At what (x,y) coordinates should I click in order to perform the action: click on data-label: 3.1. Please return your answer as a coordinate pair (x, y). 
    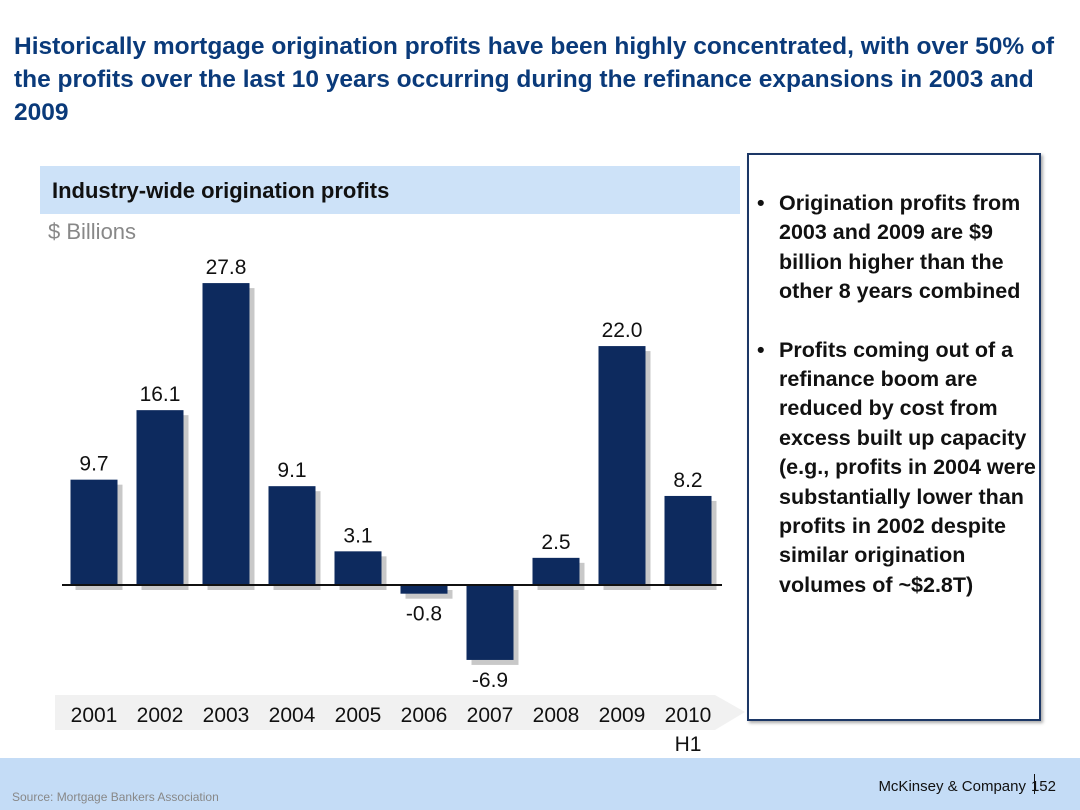
    Looking at the image, I should click on (357, 535).